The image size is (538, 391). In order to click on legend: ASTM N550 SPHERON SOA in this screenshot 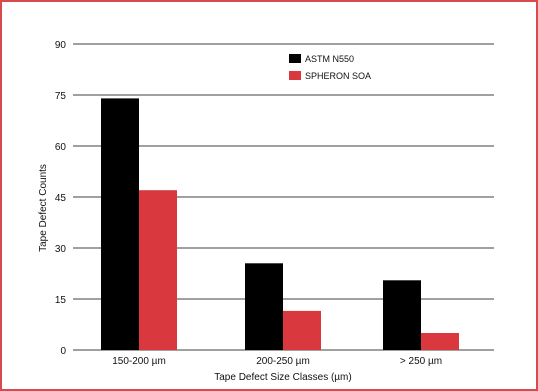, I will do `click(330, 67)`.